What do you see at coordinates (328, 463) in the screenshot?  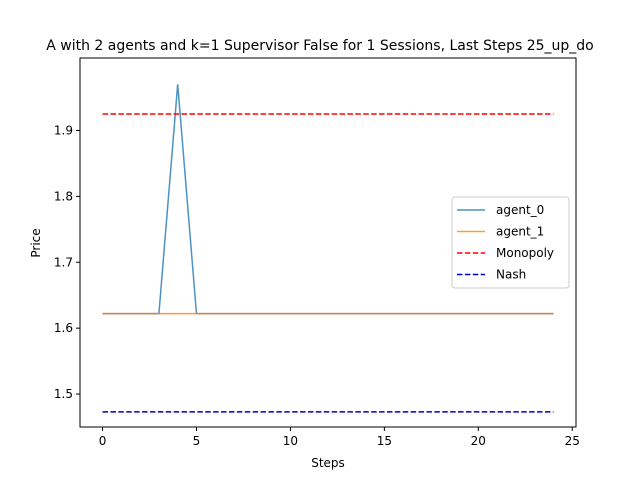 I see `x-axis-label: Steps` at bounding box center [328, 463].